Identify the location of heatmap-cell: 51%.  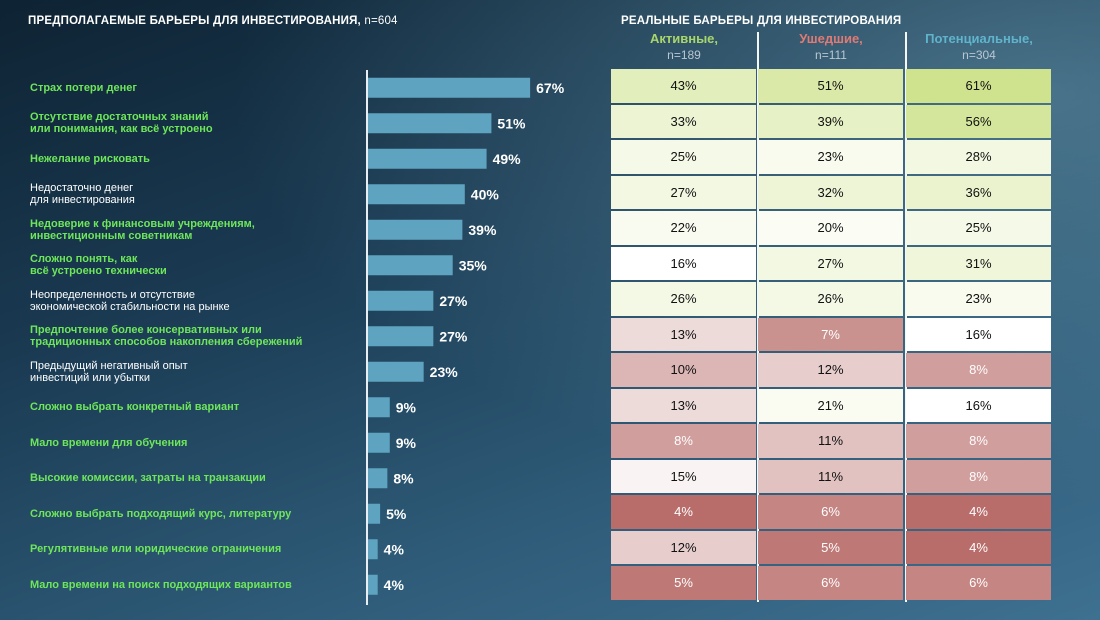
(830, 86).